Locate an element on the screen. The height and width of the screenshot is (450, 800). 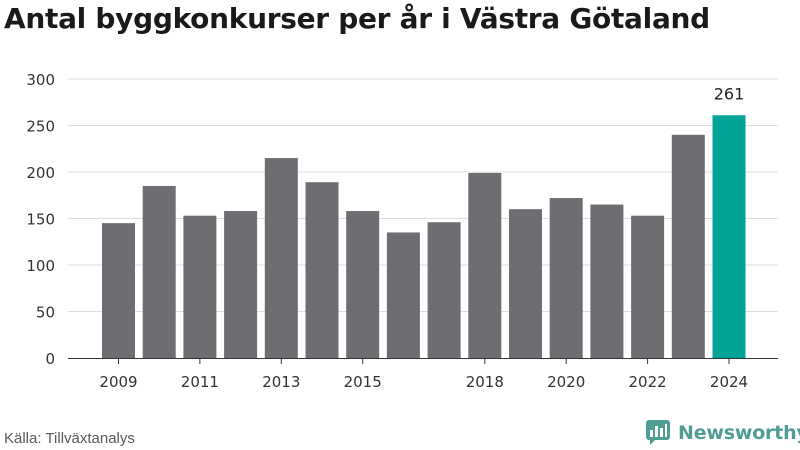
bar-2019 is located at coordinates (525, 283).